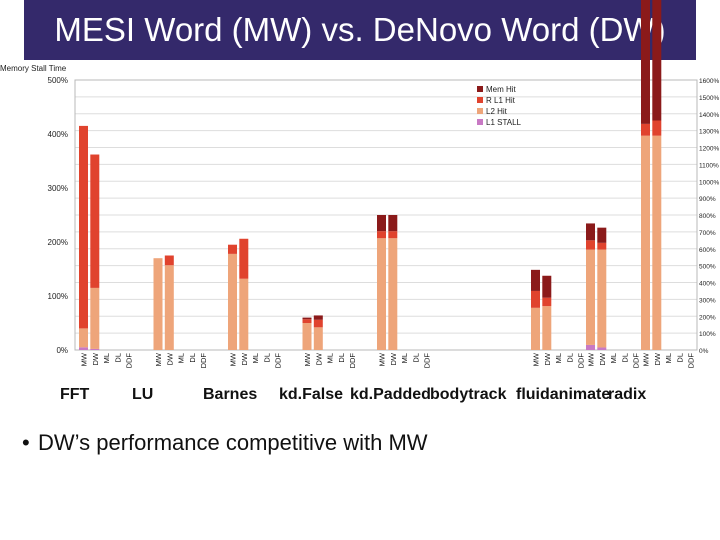 This screenshot has height=540, width=720. What do you see at coordinates (75, 394) in the screenshot?
I see `group-label: FFT` at bounding box center [75, 394].